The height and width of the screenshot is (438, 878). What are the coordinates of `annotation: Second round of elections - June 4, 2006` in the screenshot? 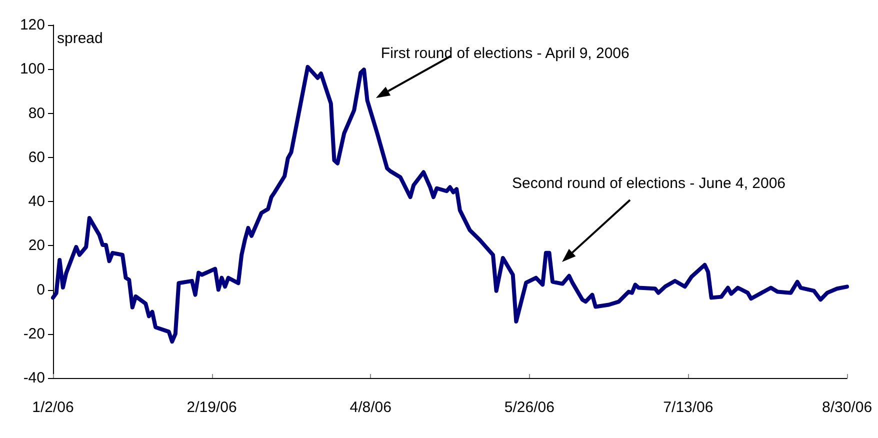 It's located at (649, 183).